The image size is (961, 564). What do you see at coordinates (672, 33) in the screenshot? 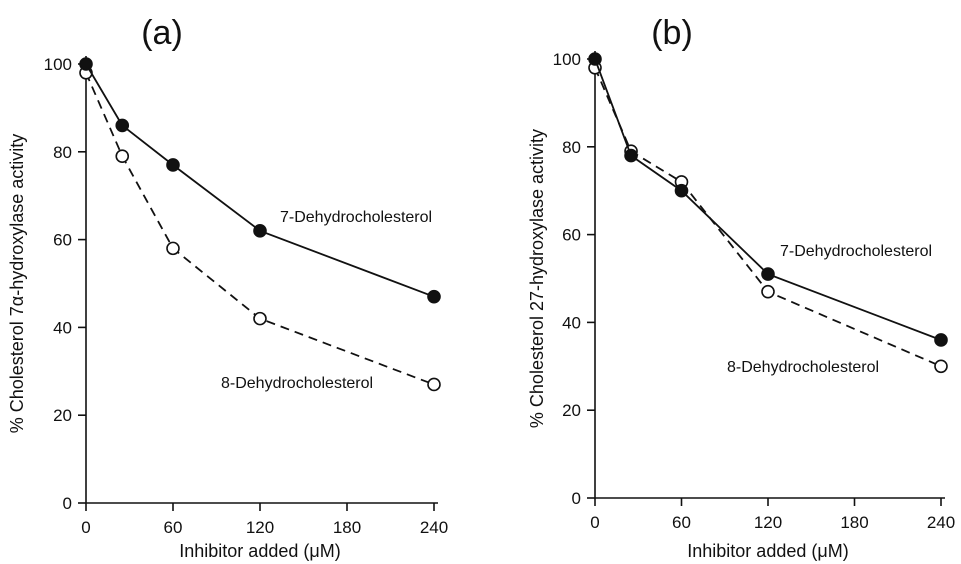
I see `panel-label-b: (b)` at bounding box center [672, 33].